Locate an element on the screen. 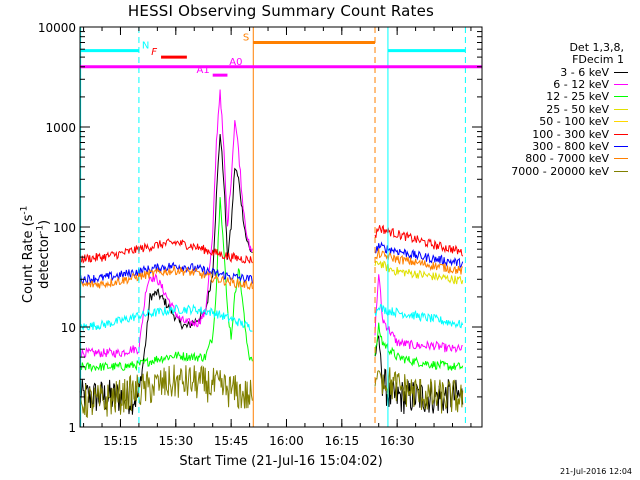 The height and width of the screenshot is (480, 640). plot-timestamp: 21-Jul-2016 12:04 is located at coordinates (595, 471).